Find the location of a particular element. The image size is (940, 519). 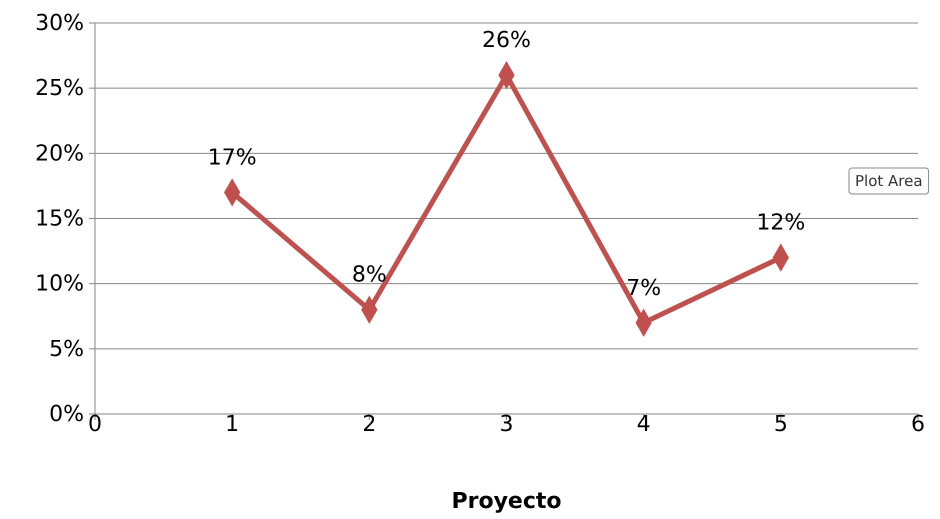

data-label: 7% is located at coordinates (644, 288).